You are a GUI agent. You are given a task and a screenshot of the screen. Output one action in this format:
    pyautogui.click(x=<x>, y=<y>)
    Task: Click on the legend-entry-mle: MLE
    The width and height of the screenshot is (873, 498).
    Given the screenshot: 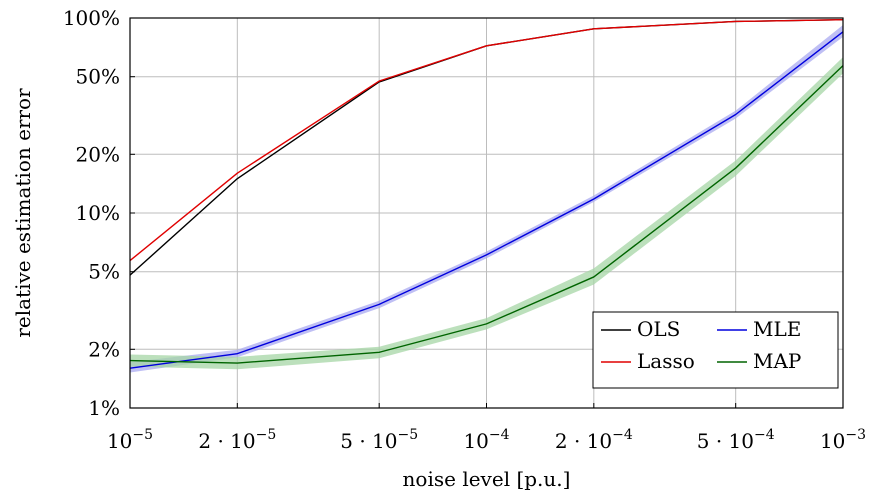 What is the action you would take?
    pyautogui.click(x=759, y=329)
    